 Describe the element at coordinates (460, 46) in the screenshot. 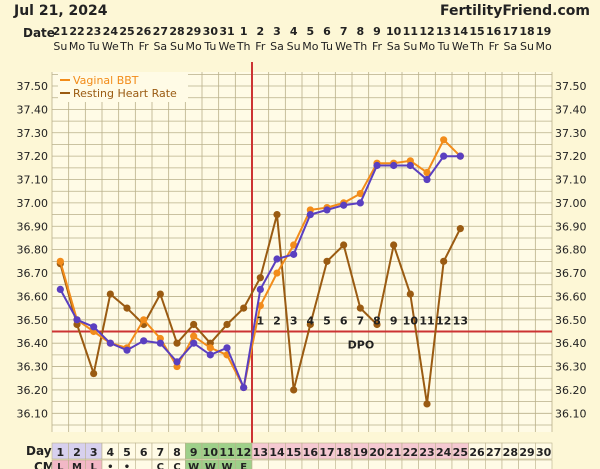

I see `weekday-cell: We` at that location.